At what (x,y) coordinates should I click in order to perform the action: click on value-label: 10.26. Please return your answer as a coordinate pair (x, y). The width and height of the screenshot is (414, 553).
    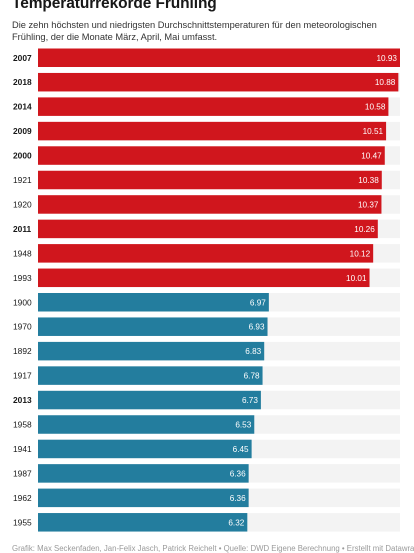
    Looking at the image, I should click on (364, 229).